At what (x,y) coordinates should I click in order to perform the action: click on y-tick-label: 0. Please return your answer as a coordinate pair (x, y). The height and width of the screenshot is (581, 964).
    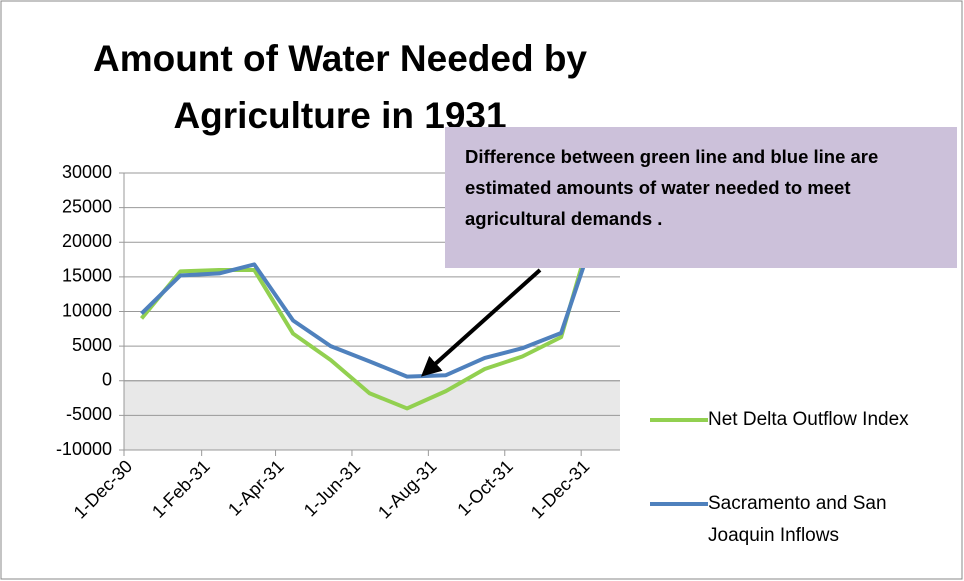
    Looking at the image, I should click on (107, 380).